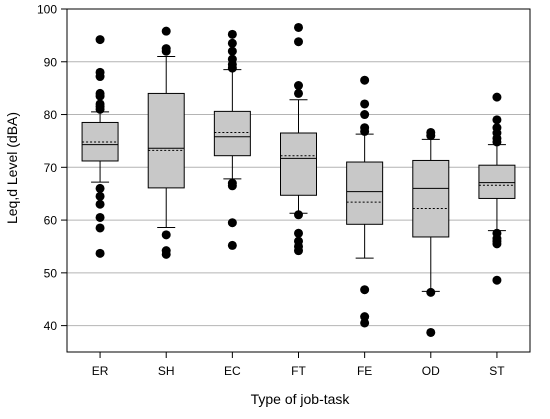  Describe the element at coordinates (12, 168) in the screenshot. I see `y-axis-label: Leq,d Level (dBA)` at that location.